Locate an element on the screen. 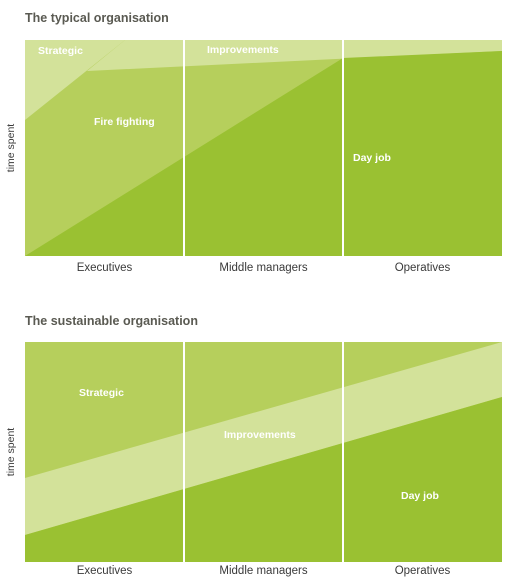  strategic-region is located at coordinates (75, 80).